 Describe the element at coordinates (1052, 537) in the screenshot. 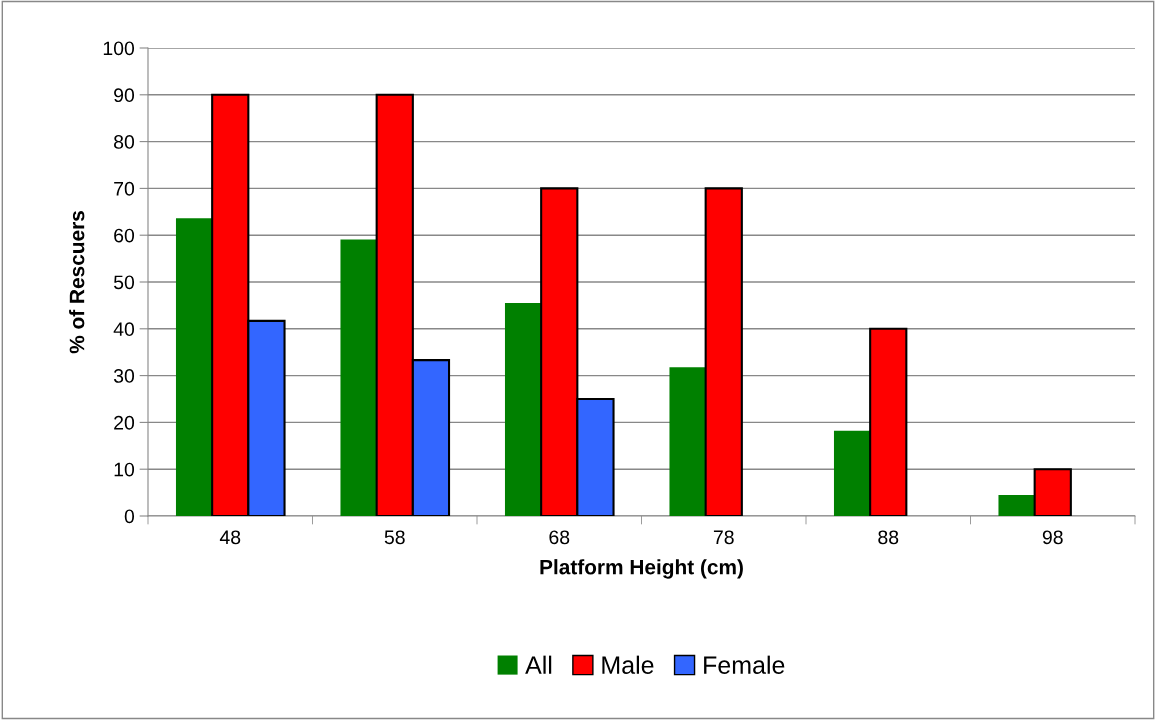

I see `x-tick-label: 98` at that location.